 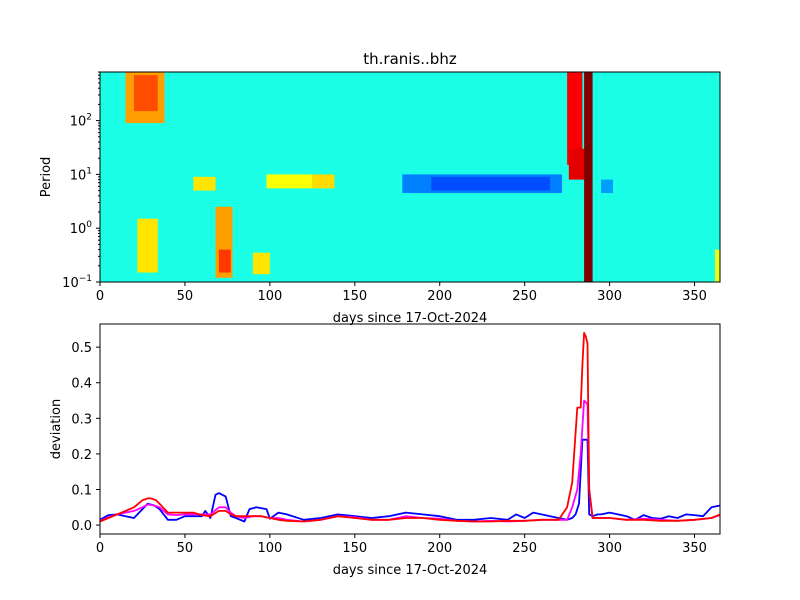 I want to click on deviation-series-line, so click(x=410, y=480).